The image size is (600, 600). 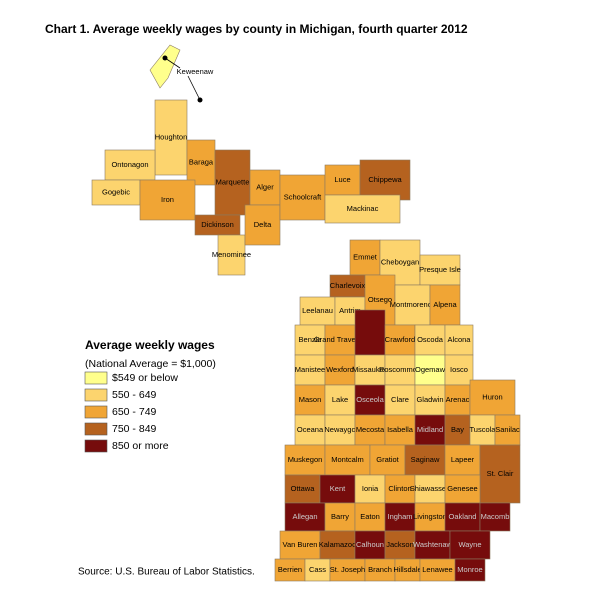 I want to click on county-label: Van Buren, so click(x=300, y=544).